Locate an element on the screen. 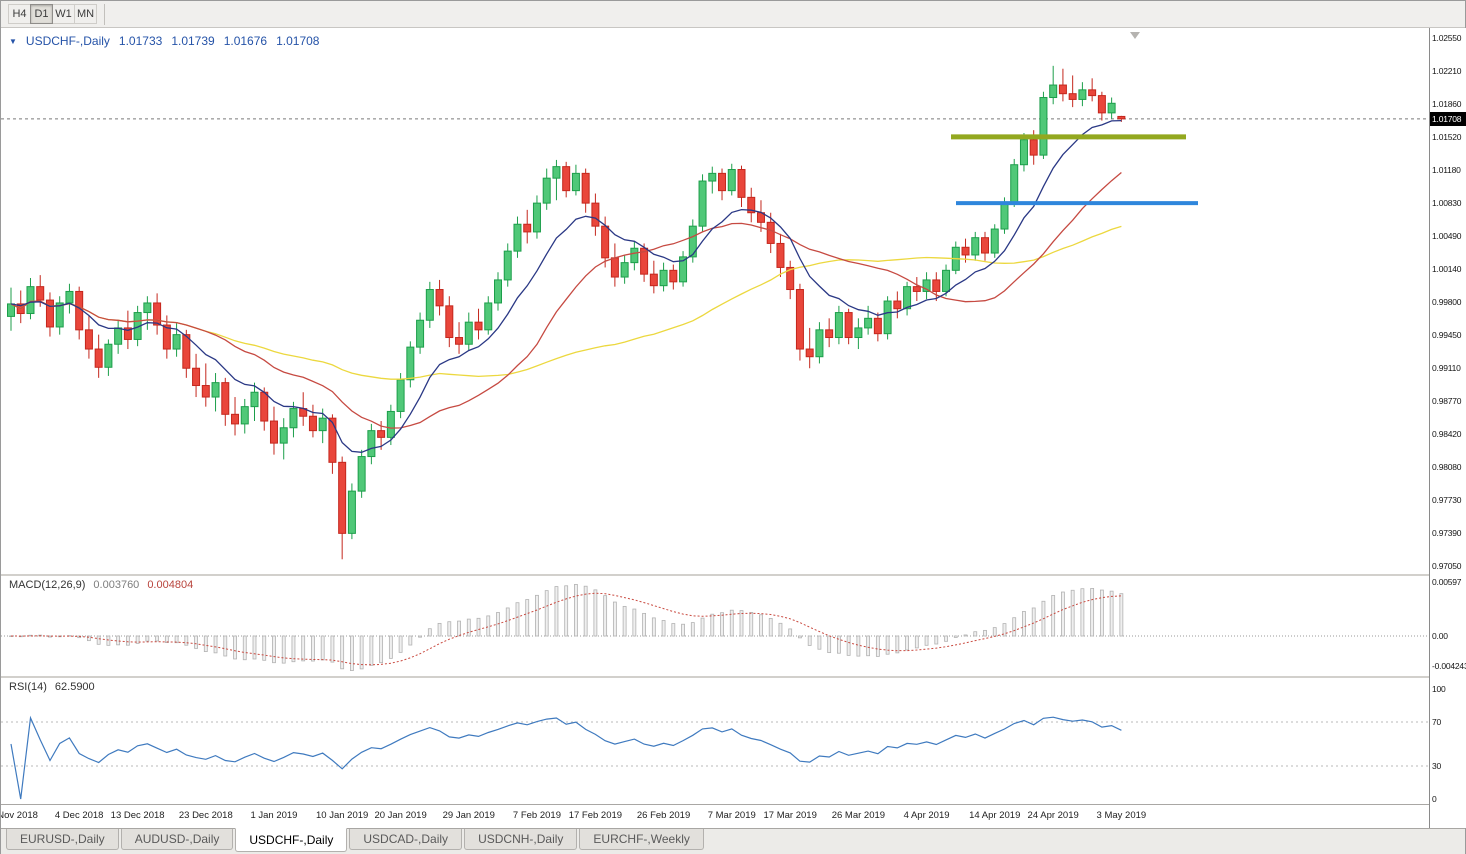 This screenshot has height=854, width=1466. chart-collapse-icon: ▼ is located at coordinates (13, 41).